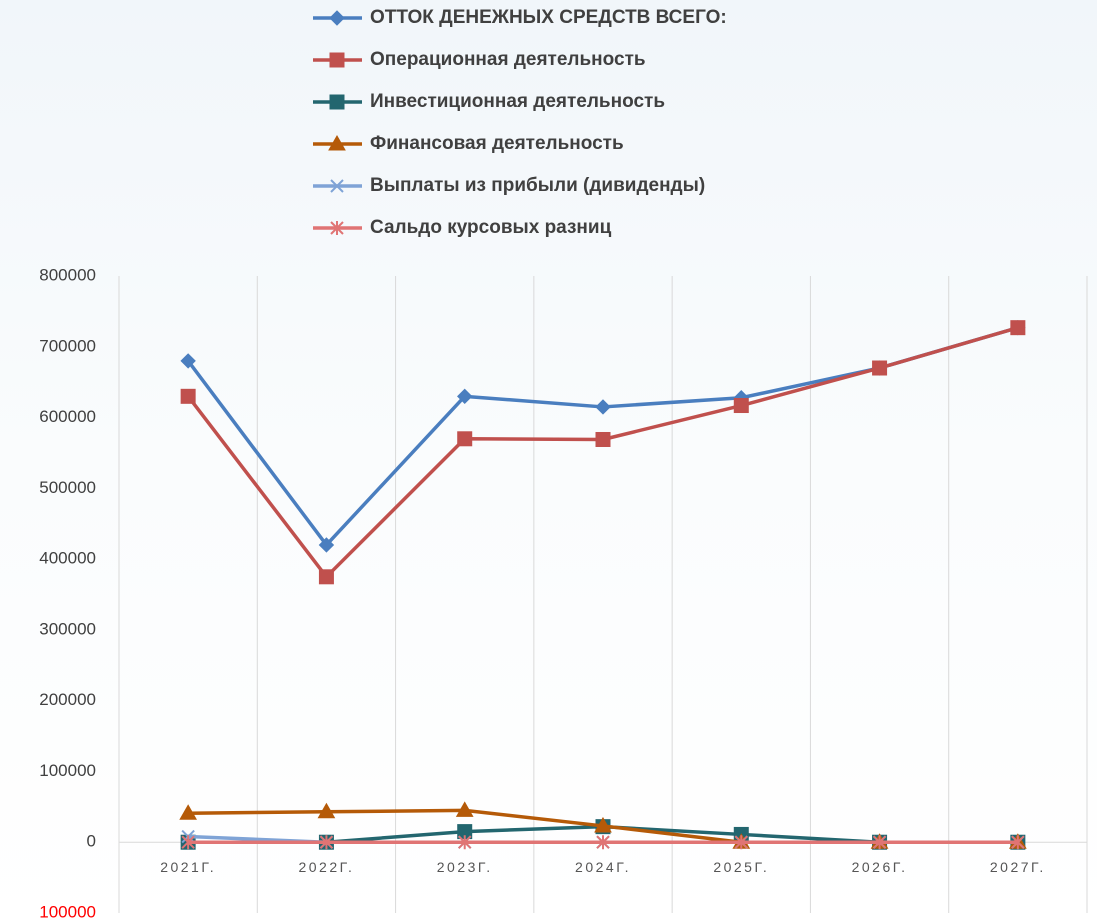  What do you see at coordinates (67, 416) in the screenshot?
I see `y-tick-label: 600000` at bounding box center [67, 416].